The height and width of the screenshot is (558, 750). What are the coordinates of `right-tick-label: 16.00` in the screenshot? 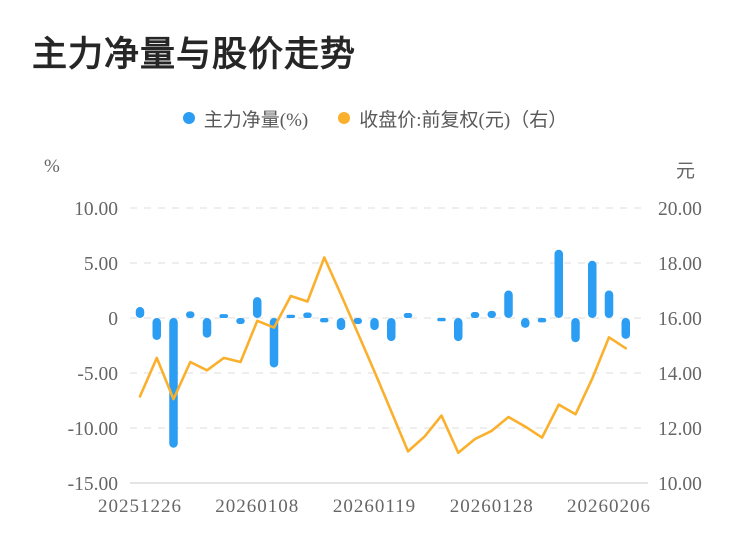 It's located at (680, 319).